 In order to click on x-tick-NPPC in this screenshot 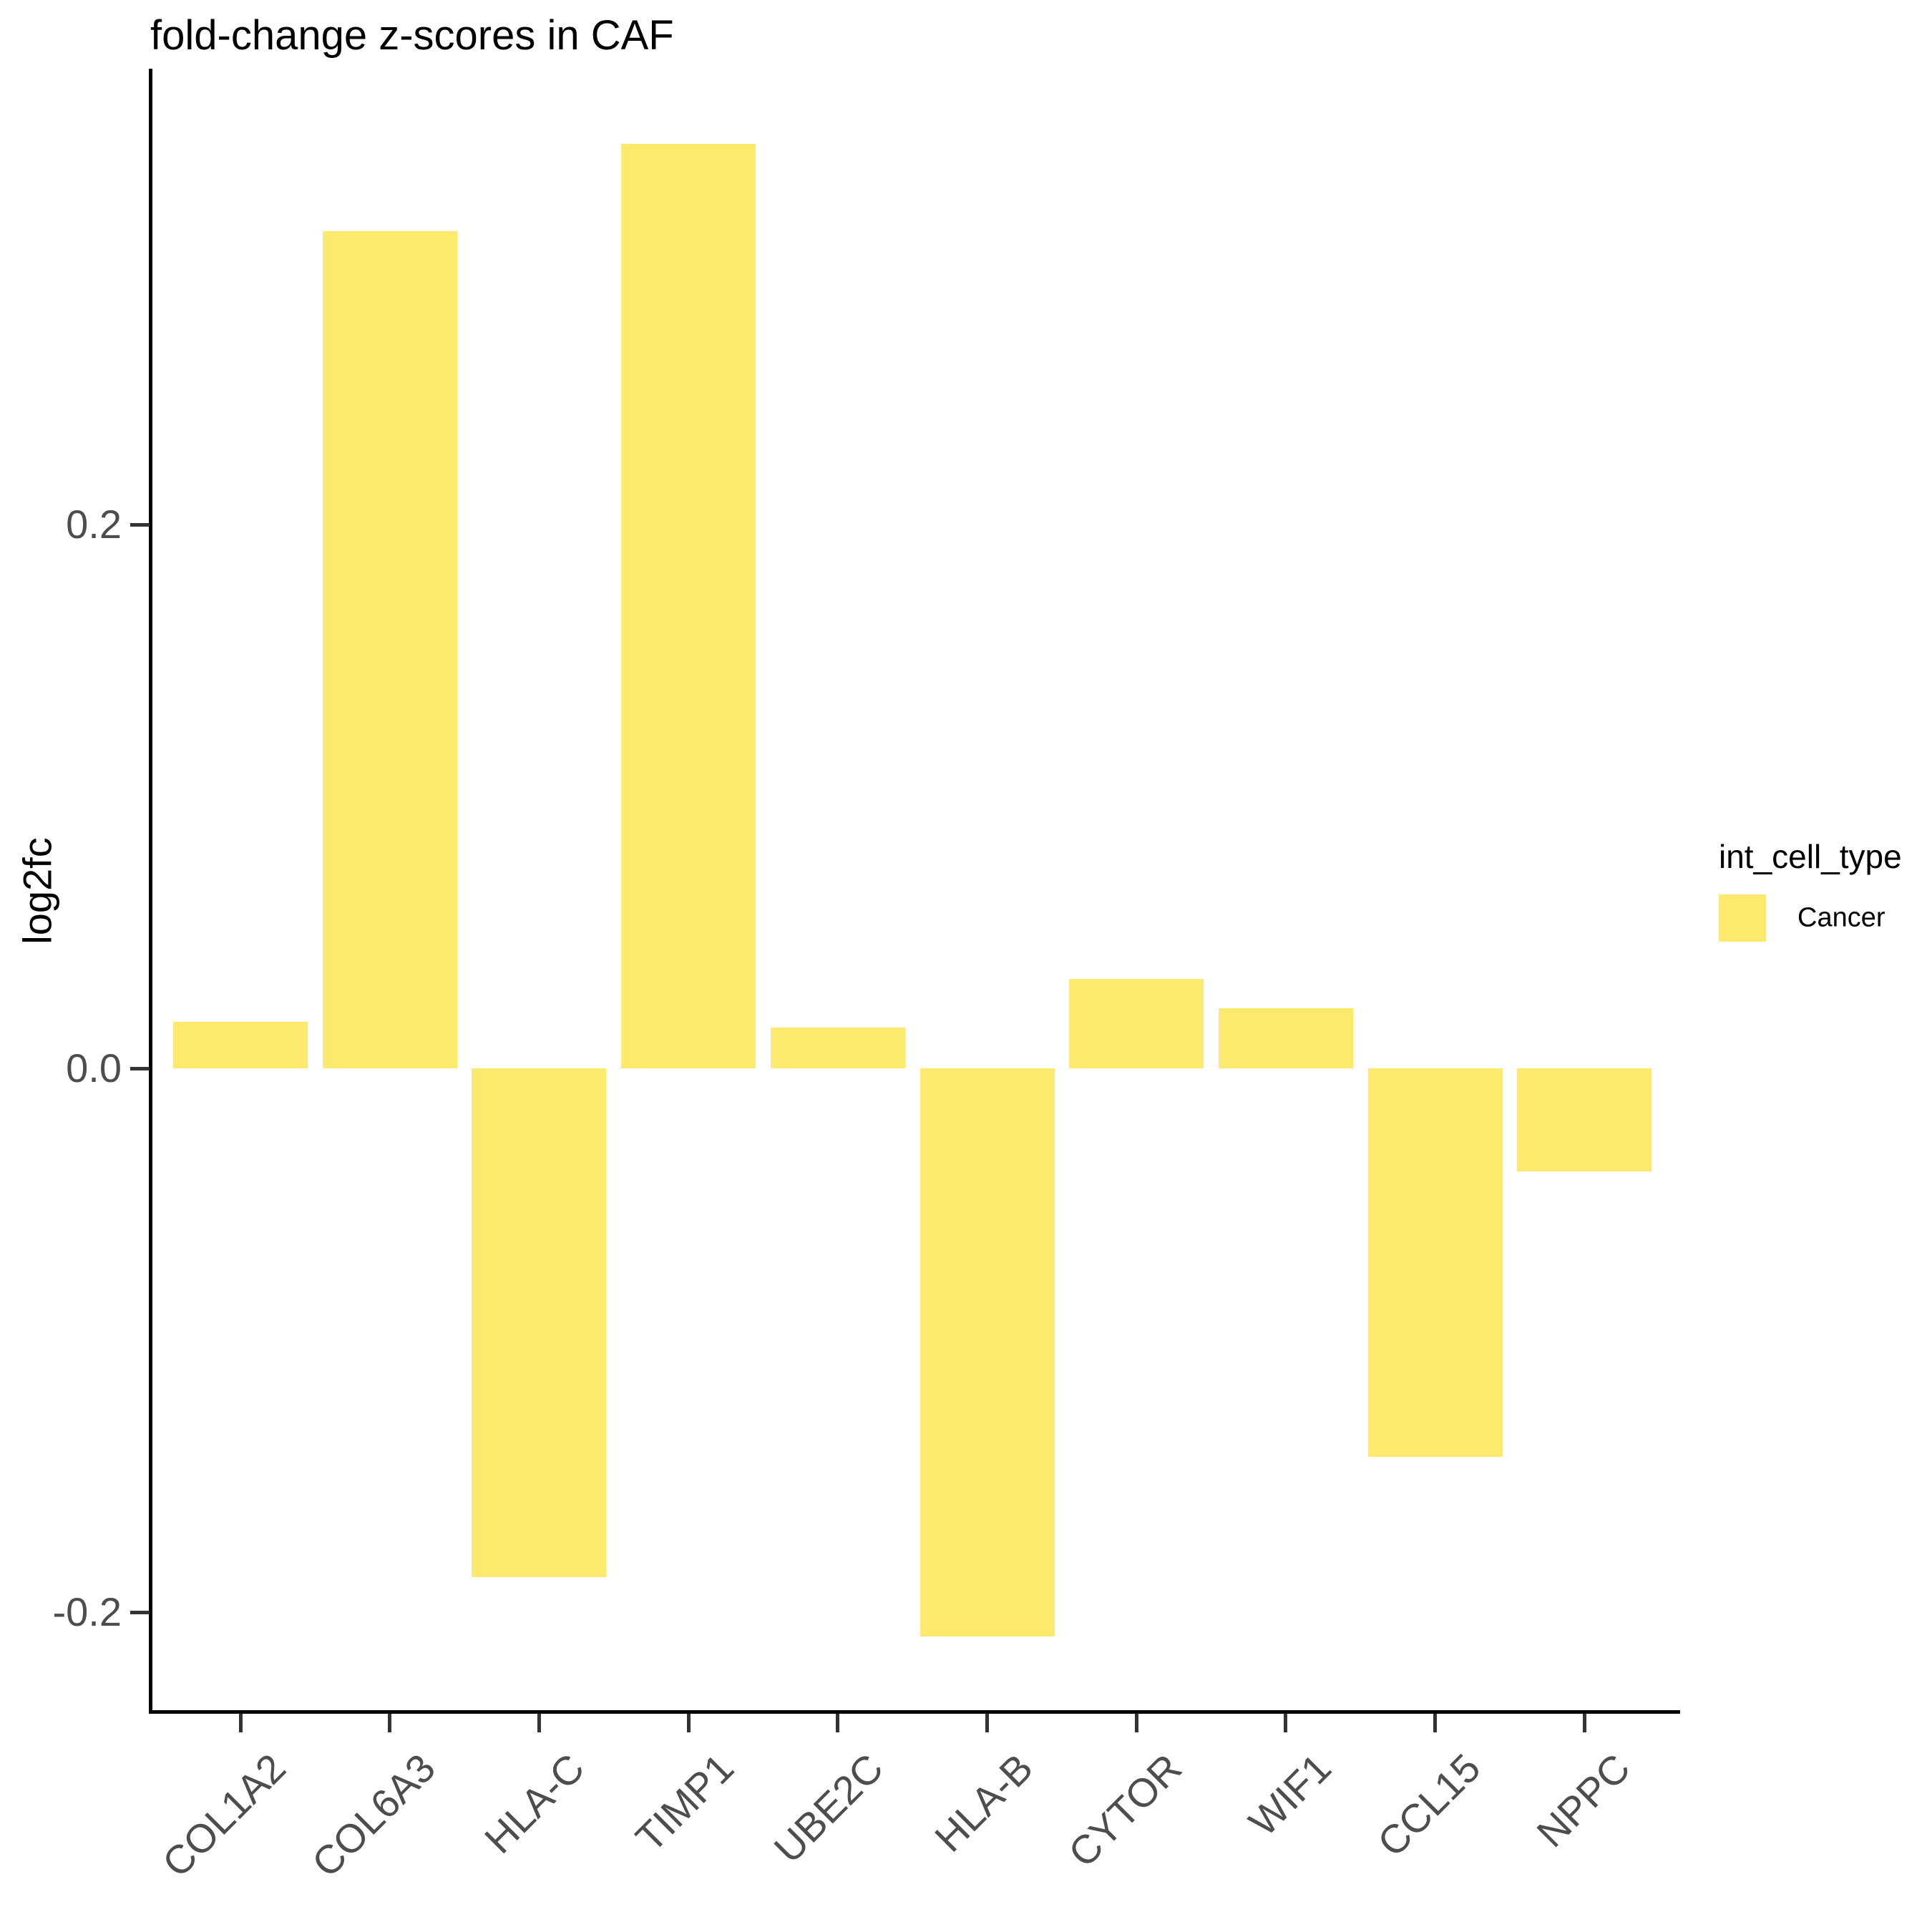, I will do `click(1584, 1723)`.